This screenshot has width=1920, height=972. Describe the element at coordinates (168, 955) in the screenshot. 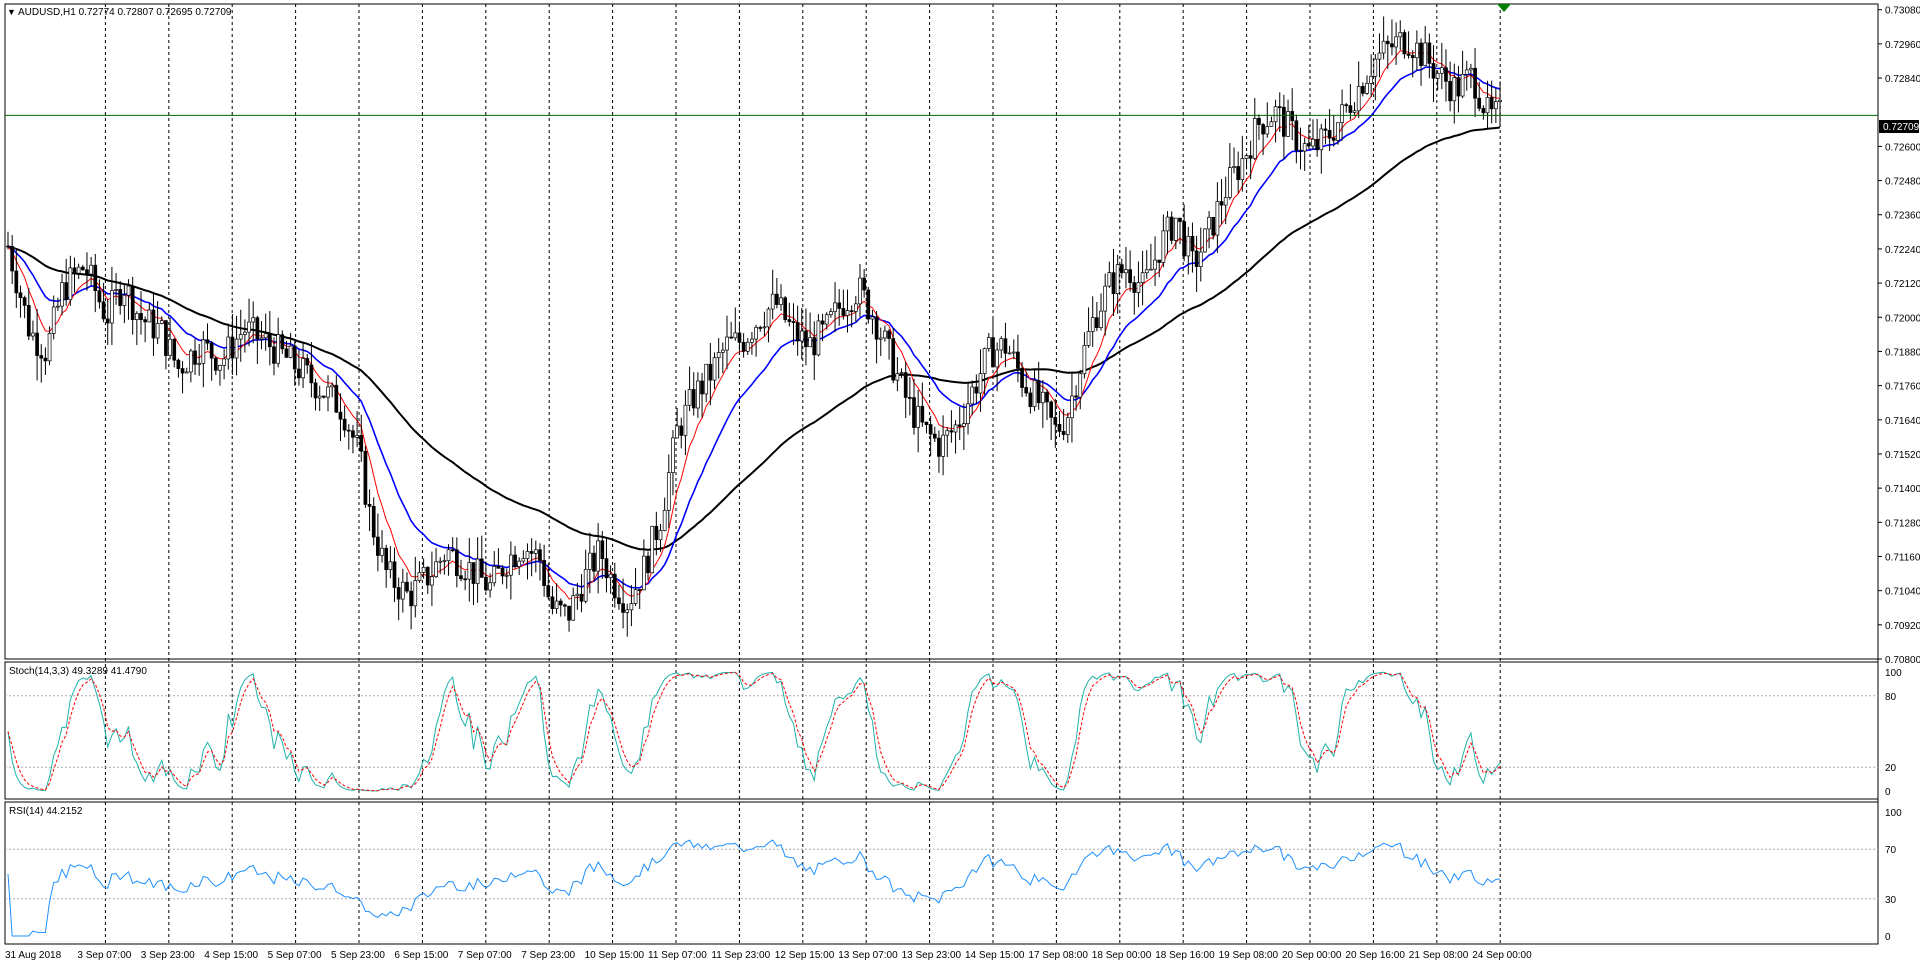

I see `time-tick-label: 3 Sep 23:00` at that location.